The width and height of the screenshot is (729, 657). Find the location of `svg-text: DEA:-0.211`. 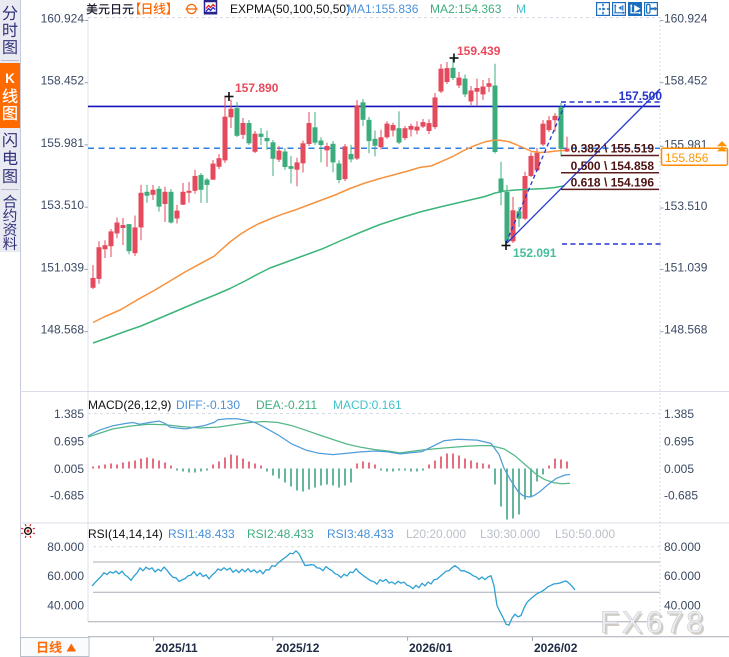

svg-text: DEA:-0.211 is located at coordinates (286, 405).